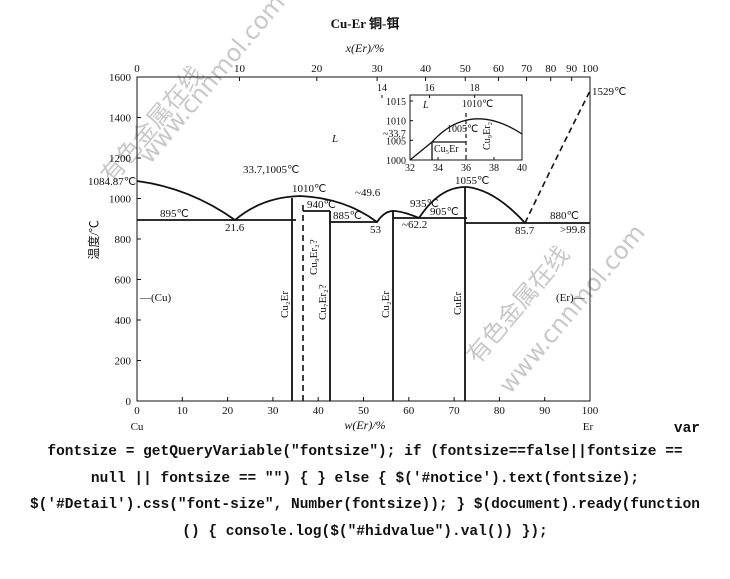 The image size is (730, 579). I want to click on inset-x-tick-label: 40, so click(522, 168).